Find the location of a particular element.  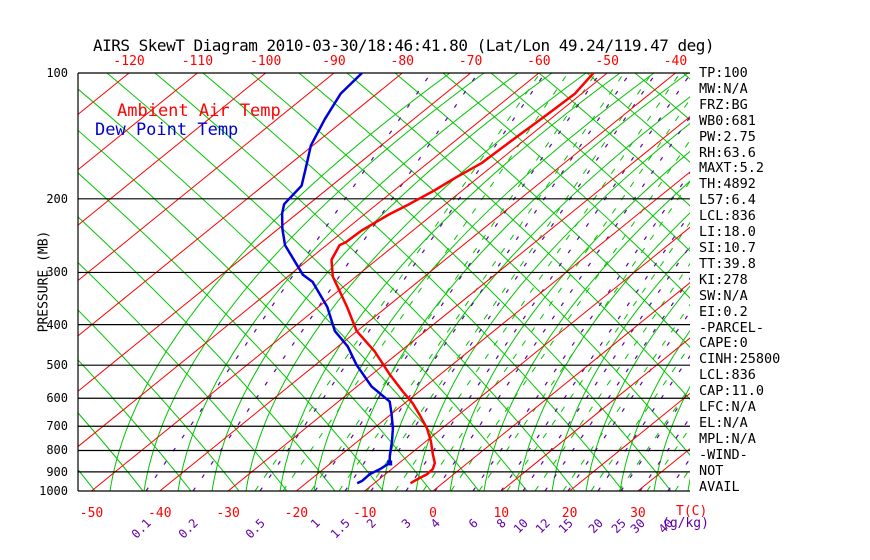

pressure-tick-600: 600 is located at coordinates (57, 398).